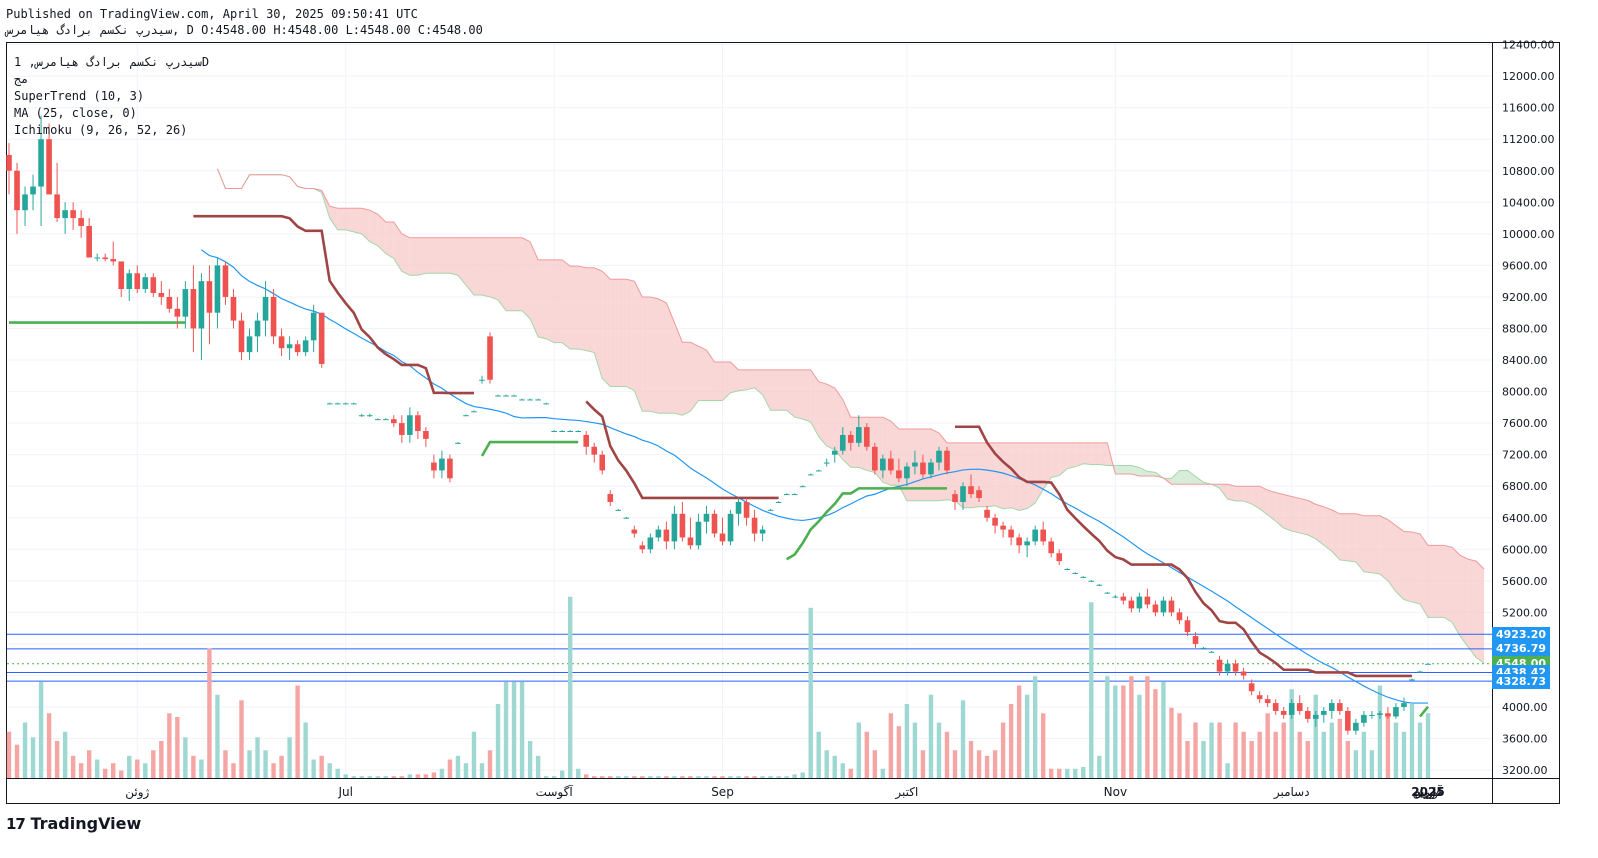  What do you see at coordinates (101, 130) in the screenshot?
I see `legend-indicator-ichimoku: Ichimoku (9, 26, 52, 26)` at bounding box center [101, 130].